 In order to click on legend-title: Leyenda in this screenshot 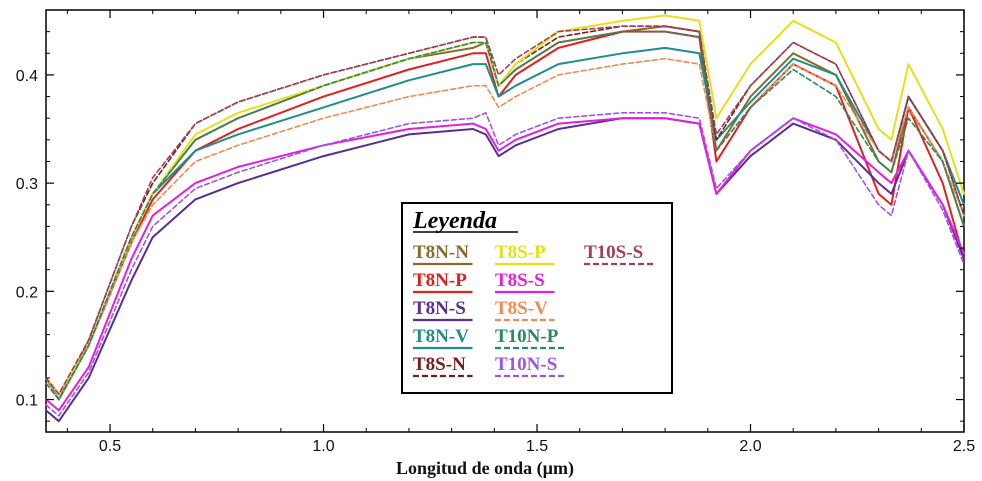, I will do `click(454, 221)`.